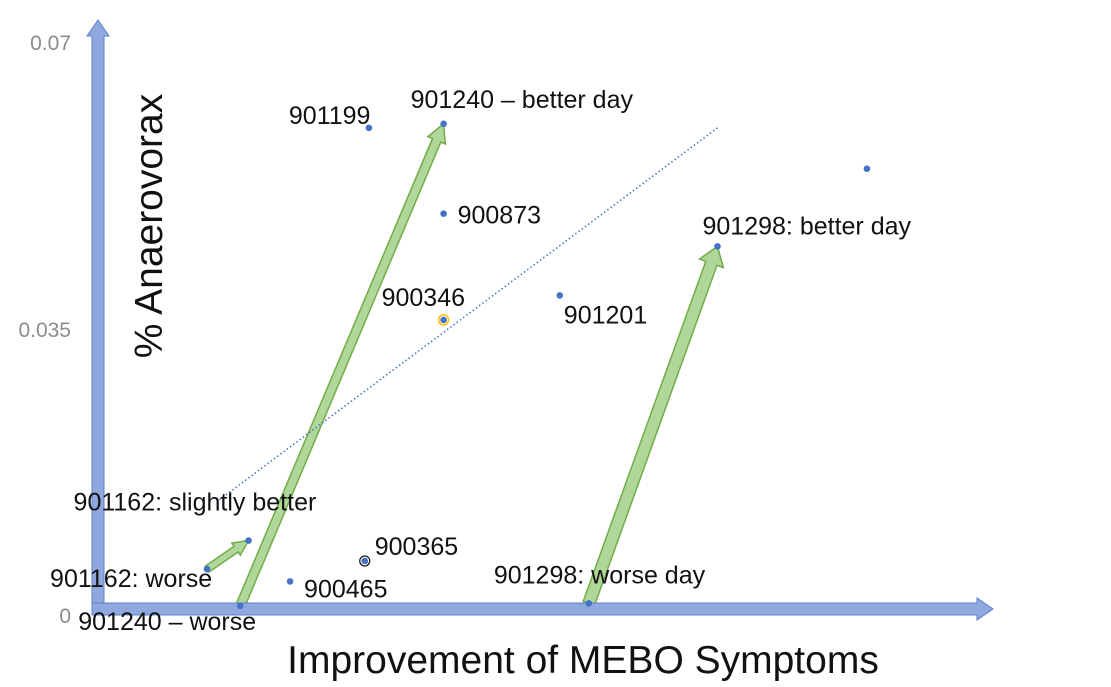  What do you see at coordinates (499, 216) in the screenshot?
I see `point-label-900873: 900873` at bounding box center [499, 216].